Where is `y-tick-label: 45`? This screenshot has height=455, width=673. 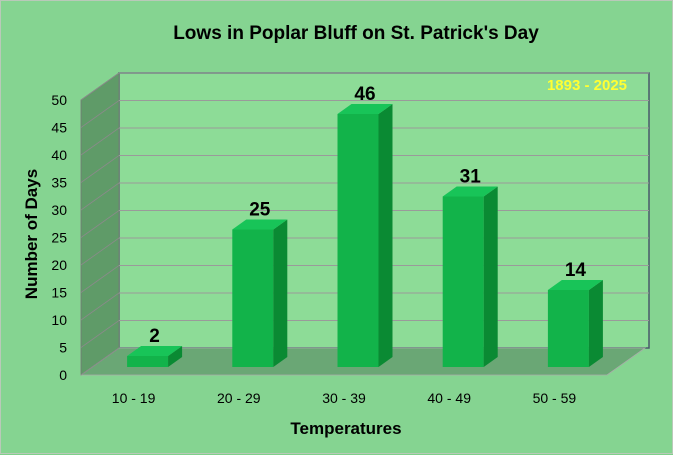 y-tick-label: 45 is located at coordinates (59, 128).